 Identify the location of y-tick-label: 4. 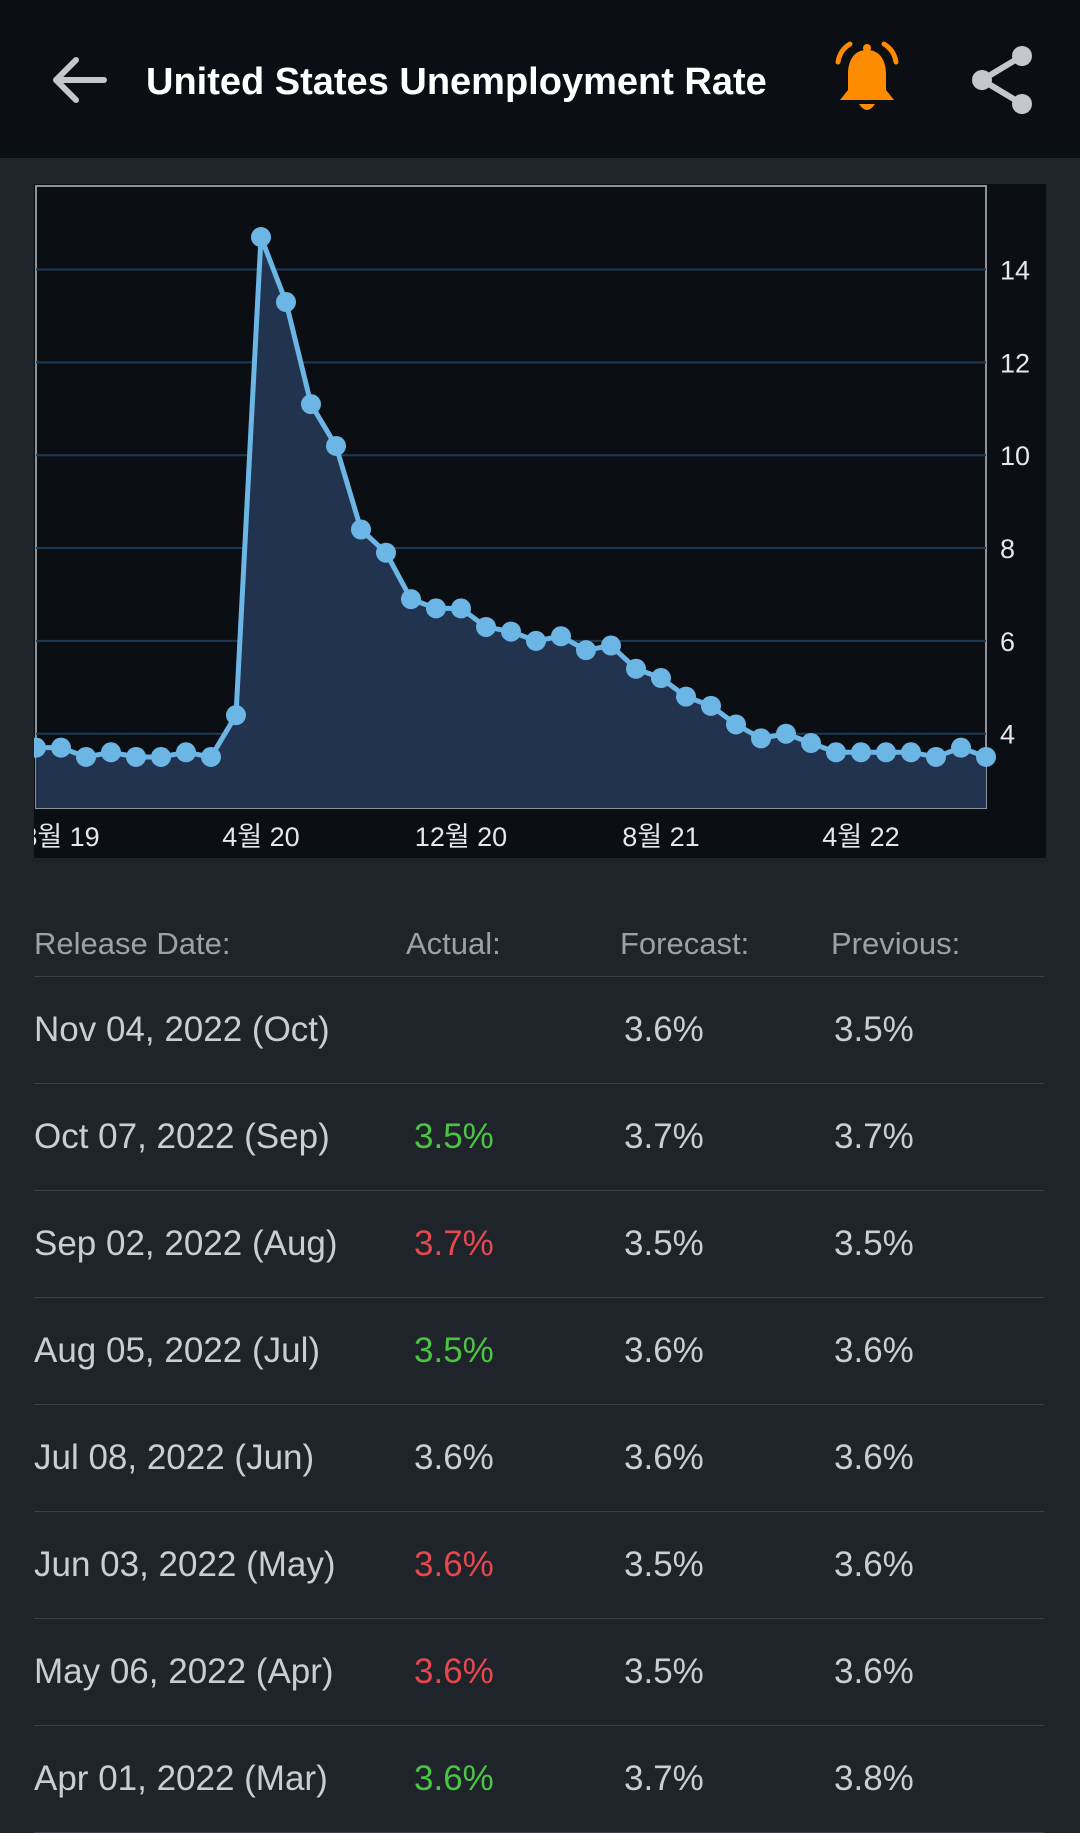
(1007, 735).